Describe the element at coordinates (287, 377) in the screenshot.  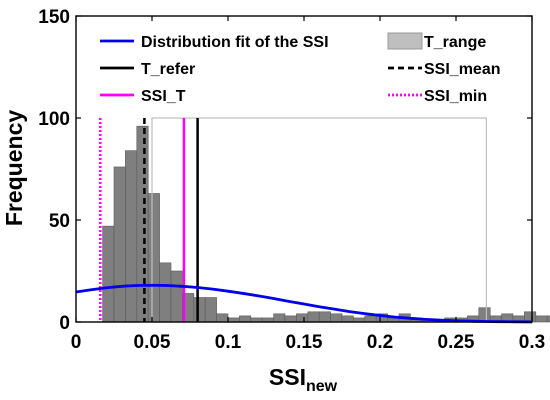
I see `x-axis-title-main: SSI` at that location.